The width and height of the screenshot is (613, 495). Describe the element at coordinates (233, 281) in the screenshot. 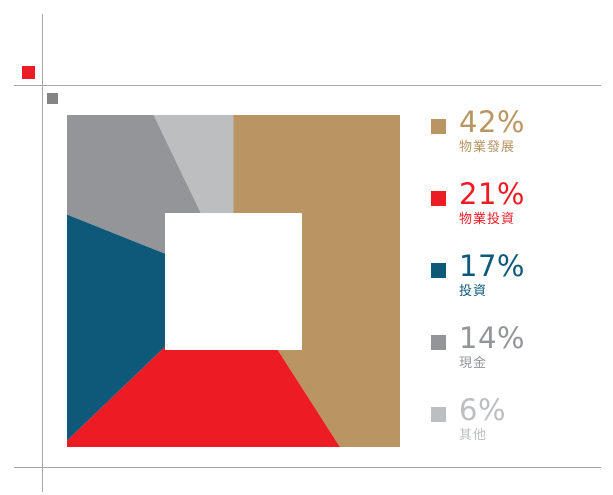

I see `chart-center-hole` at that location.